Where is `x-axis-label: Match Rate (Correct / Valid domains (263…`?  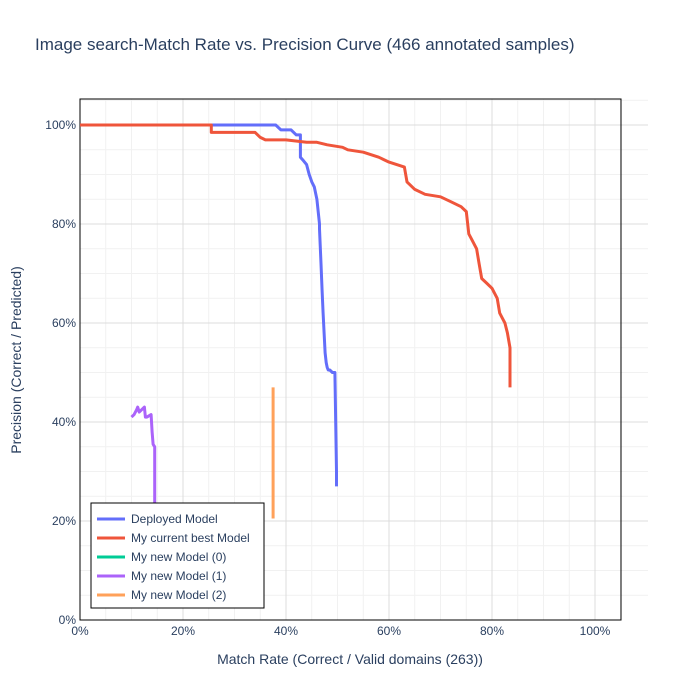 x-axis-label: Match Rate (Correct / Valid domains (263… is located at coordinates (350, 659).